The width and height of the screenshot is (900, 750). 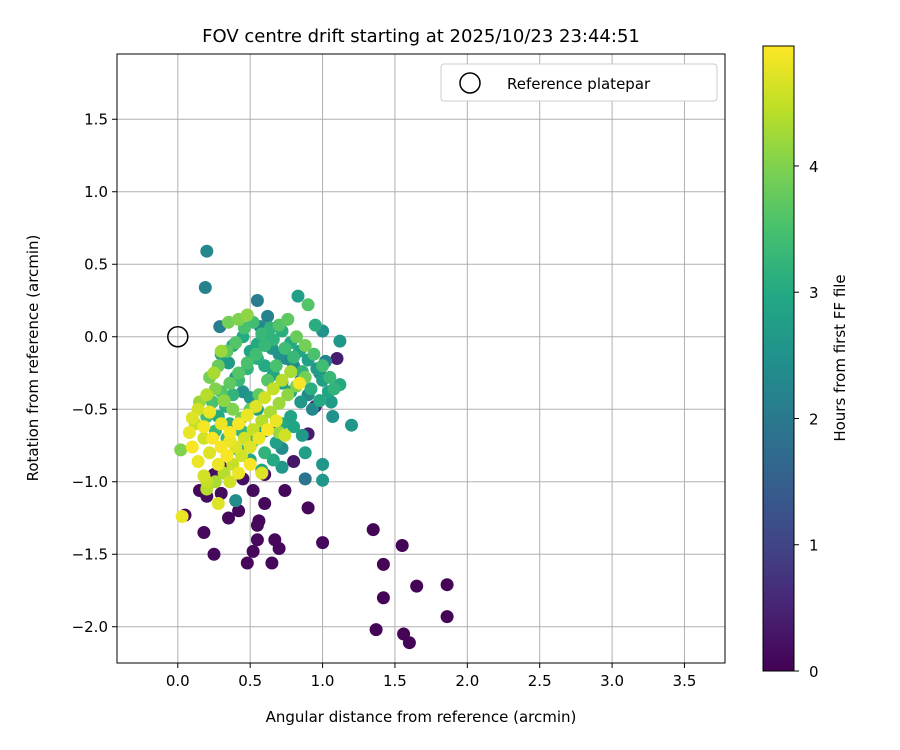 What do you see at coordinates (814, 546) in the screenshot?
I see `colorbar-tick-label: 1` at bounding box center [814, 546].